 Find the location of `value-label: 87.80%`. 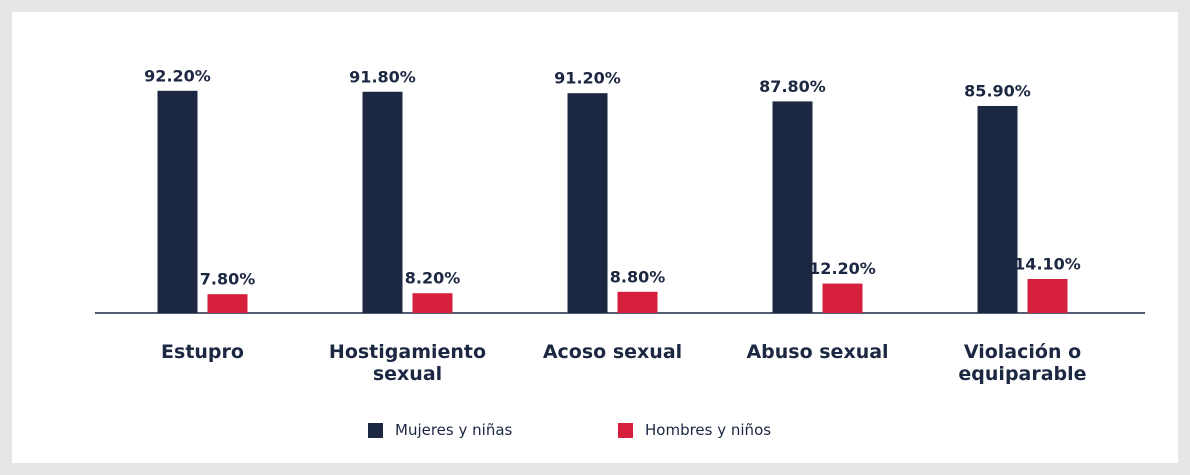

value-label: 87.80% is located at coordinates (792, 86).